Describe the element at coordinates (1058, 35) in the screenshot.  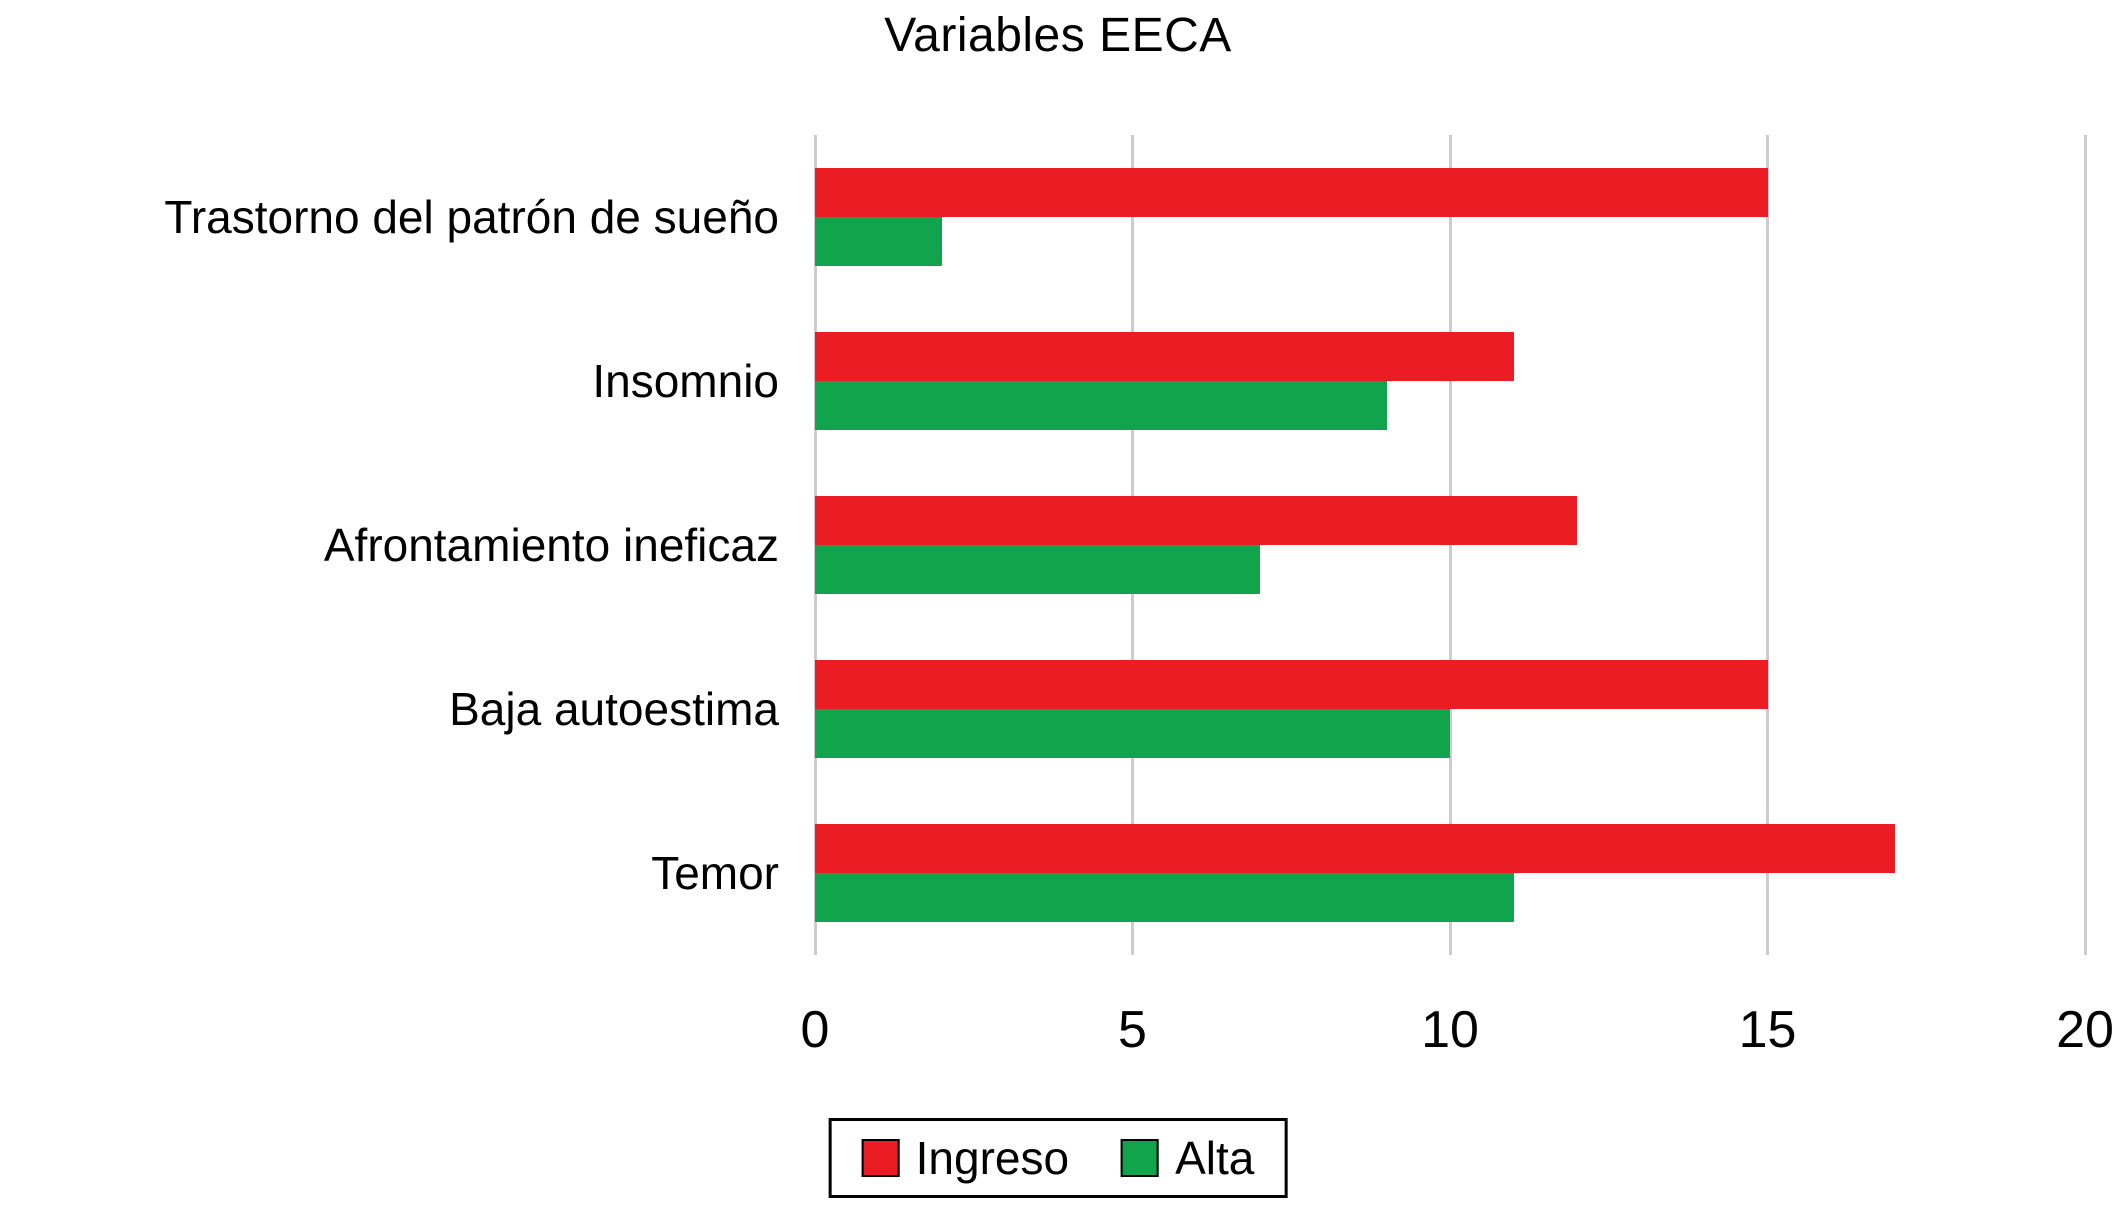
I see `chart-title: Variables EECA` at that location.